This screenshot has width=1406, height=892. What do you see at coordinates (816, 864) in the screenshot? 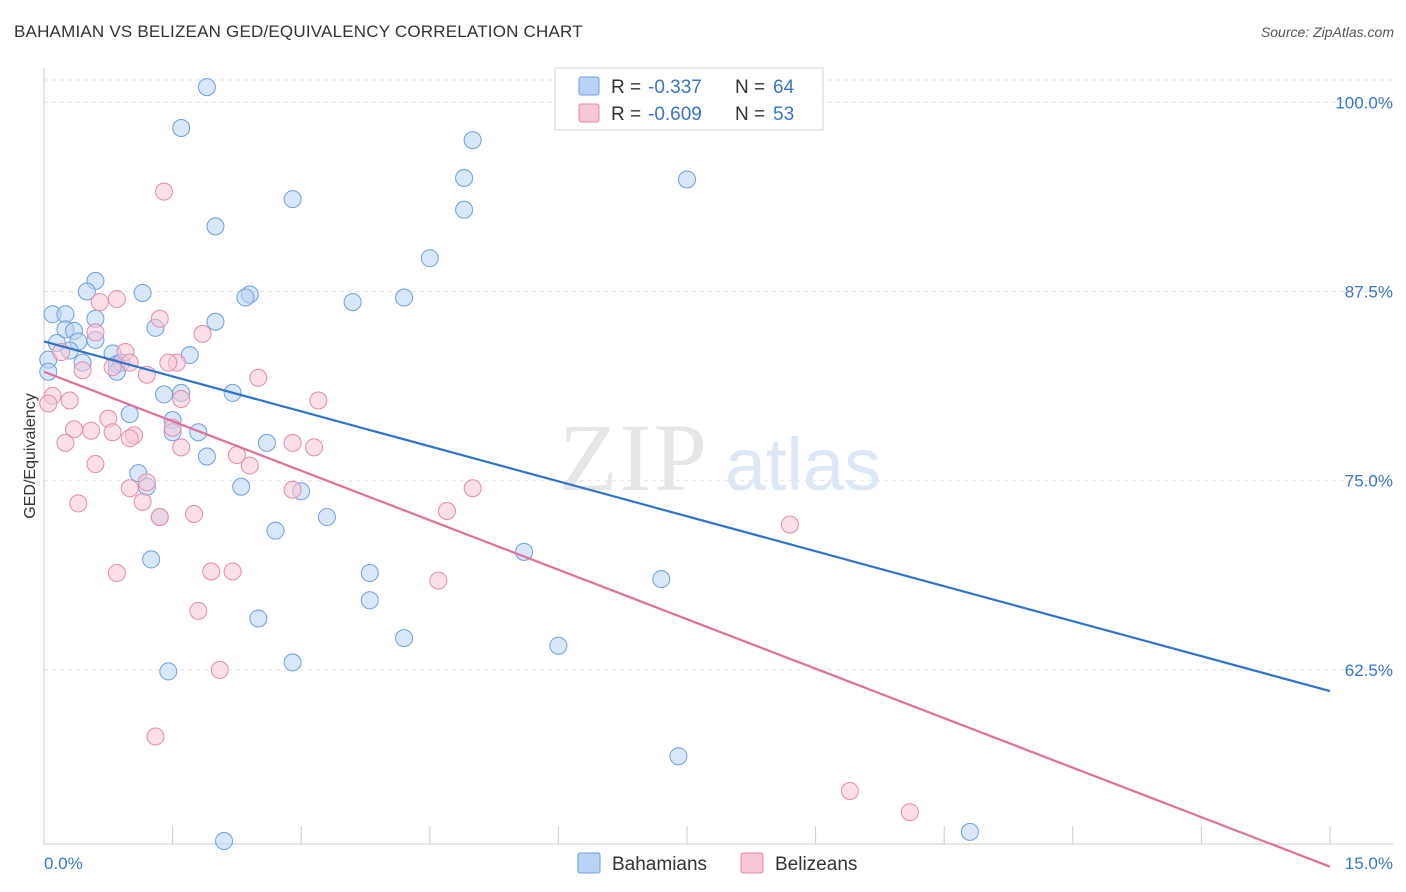
I see `legend-label-belizeans: Belizeans` at bounding box center [816, 864].